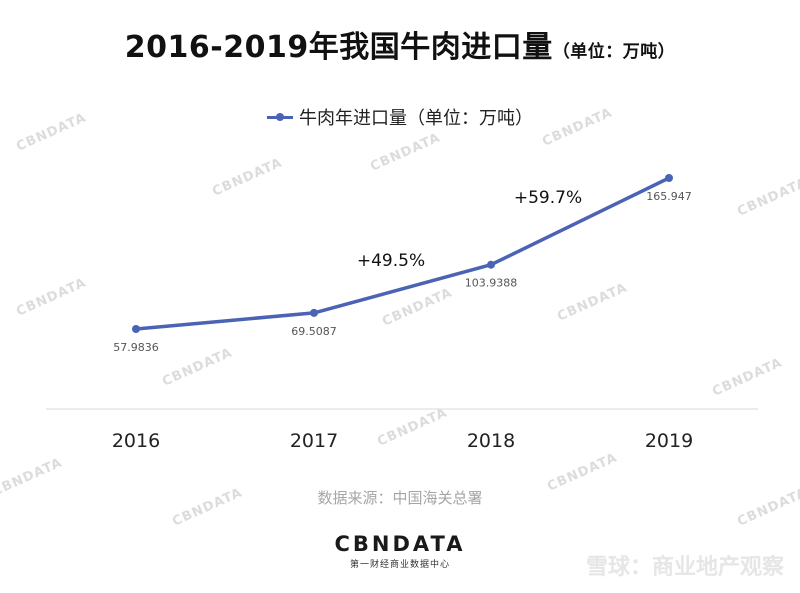  I want to click on legend-line-swatch, so click(280, 116).